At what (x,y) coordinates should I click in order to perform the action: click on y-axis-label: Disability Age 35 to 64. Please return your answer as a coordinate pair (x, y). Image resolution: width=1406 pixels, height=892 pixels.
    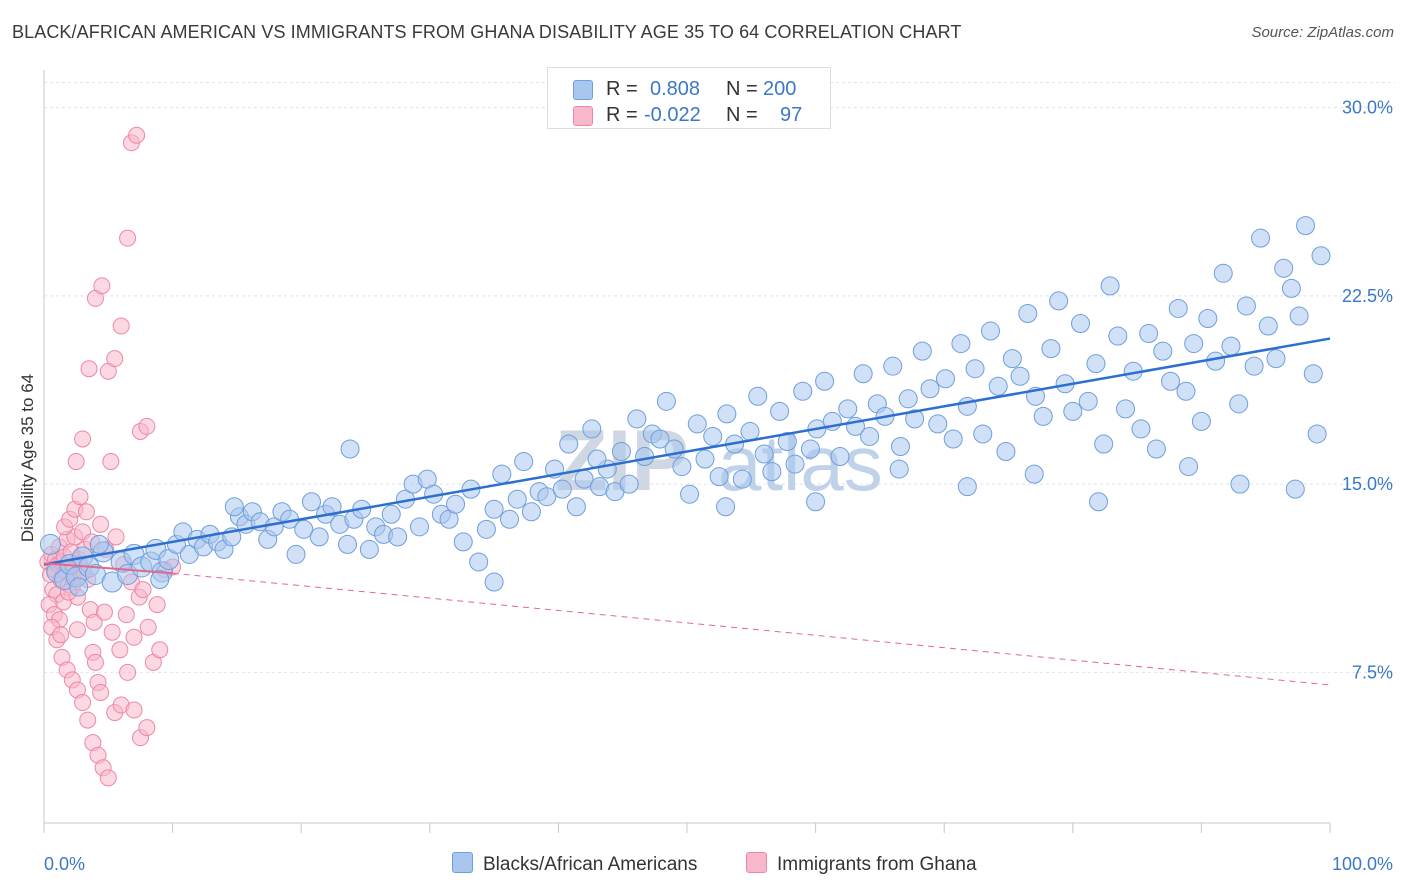
    Looking at the image, I should click on (27, 458).